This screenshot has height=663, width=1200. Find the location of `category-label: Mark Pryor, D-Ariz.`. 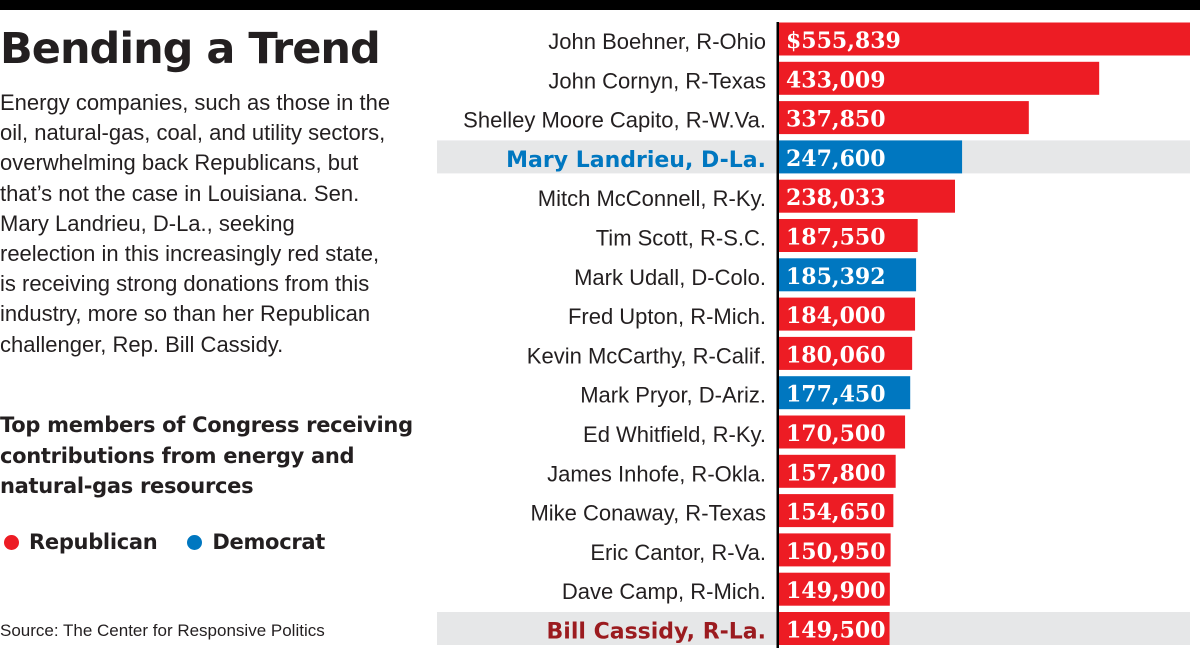

category-label: Mark Pryor, D-Ariz. is located at coordinates (673, 395).